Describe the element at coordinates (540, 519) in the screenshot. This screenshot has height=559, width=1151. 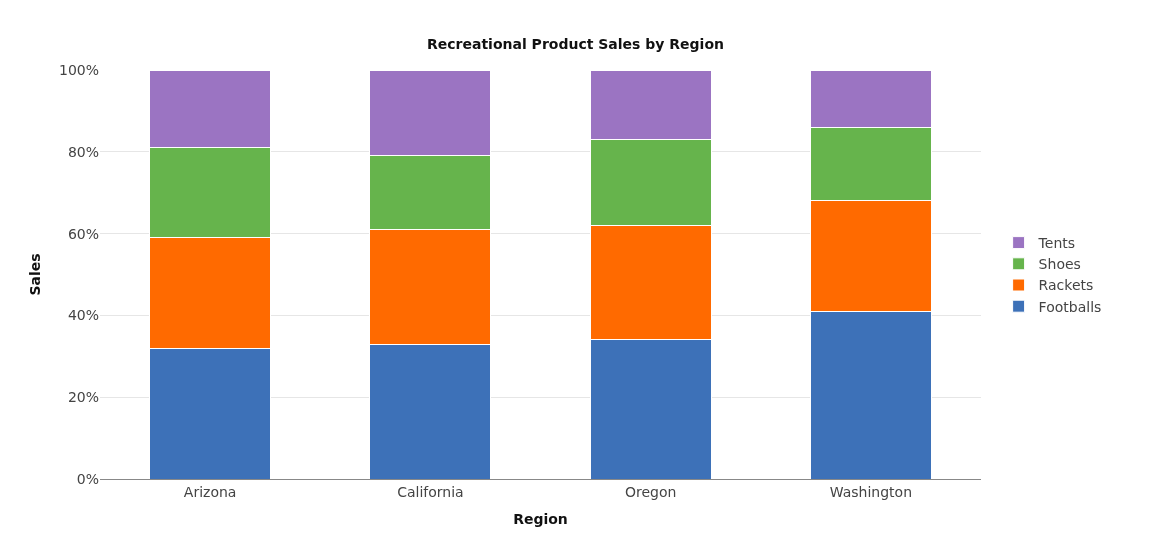
I see `x-axis-title: Region` at that location.